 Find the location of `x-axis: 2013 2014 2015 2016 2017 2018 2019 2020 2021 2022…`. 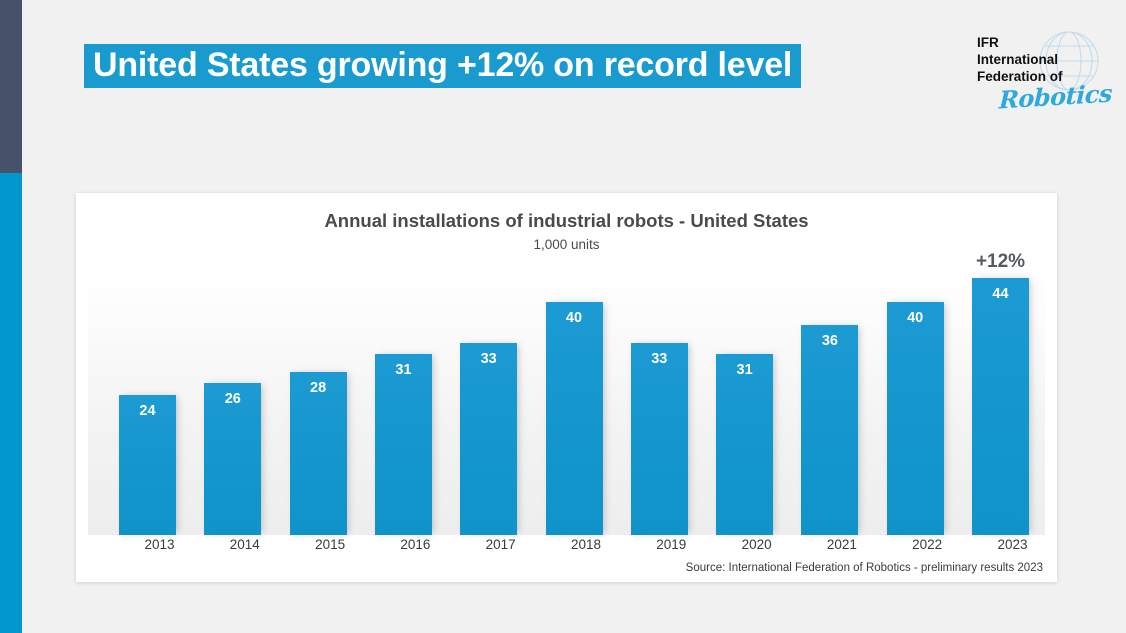

x-axis: 2013 2014 2015 2016 2017 2018 2019 2020 2021 2022… is located at coordinates (566, 548).